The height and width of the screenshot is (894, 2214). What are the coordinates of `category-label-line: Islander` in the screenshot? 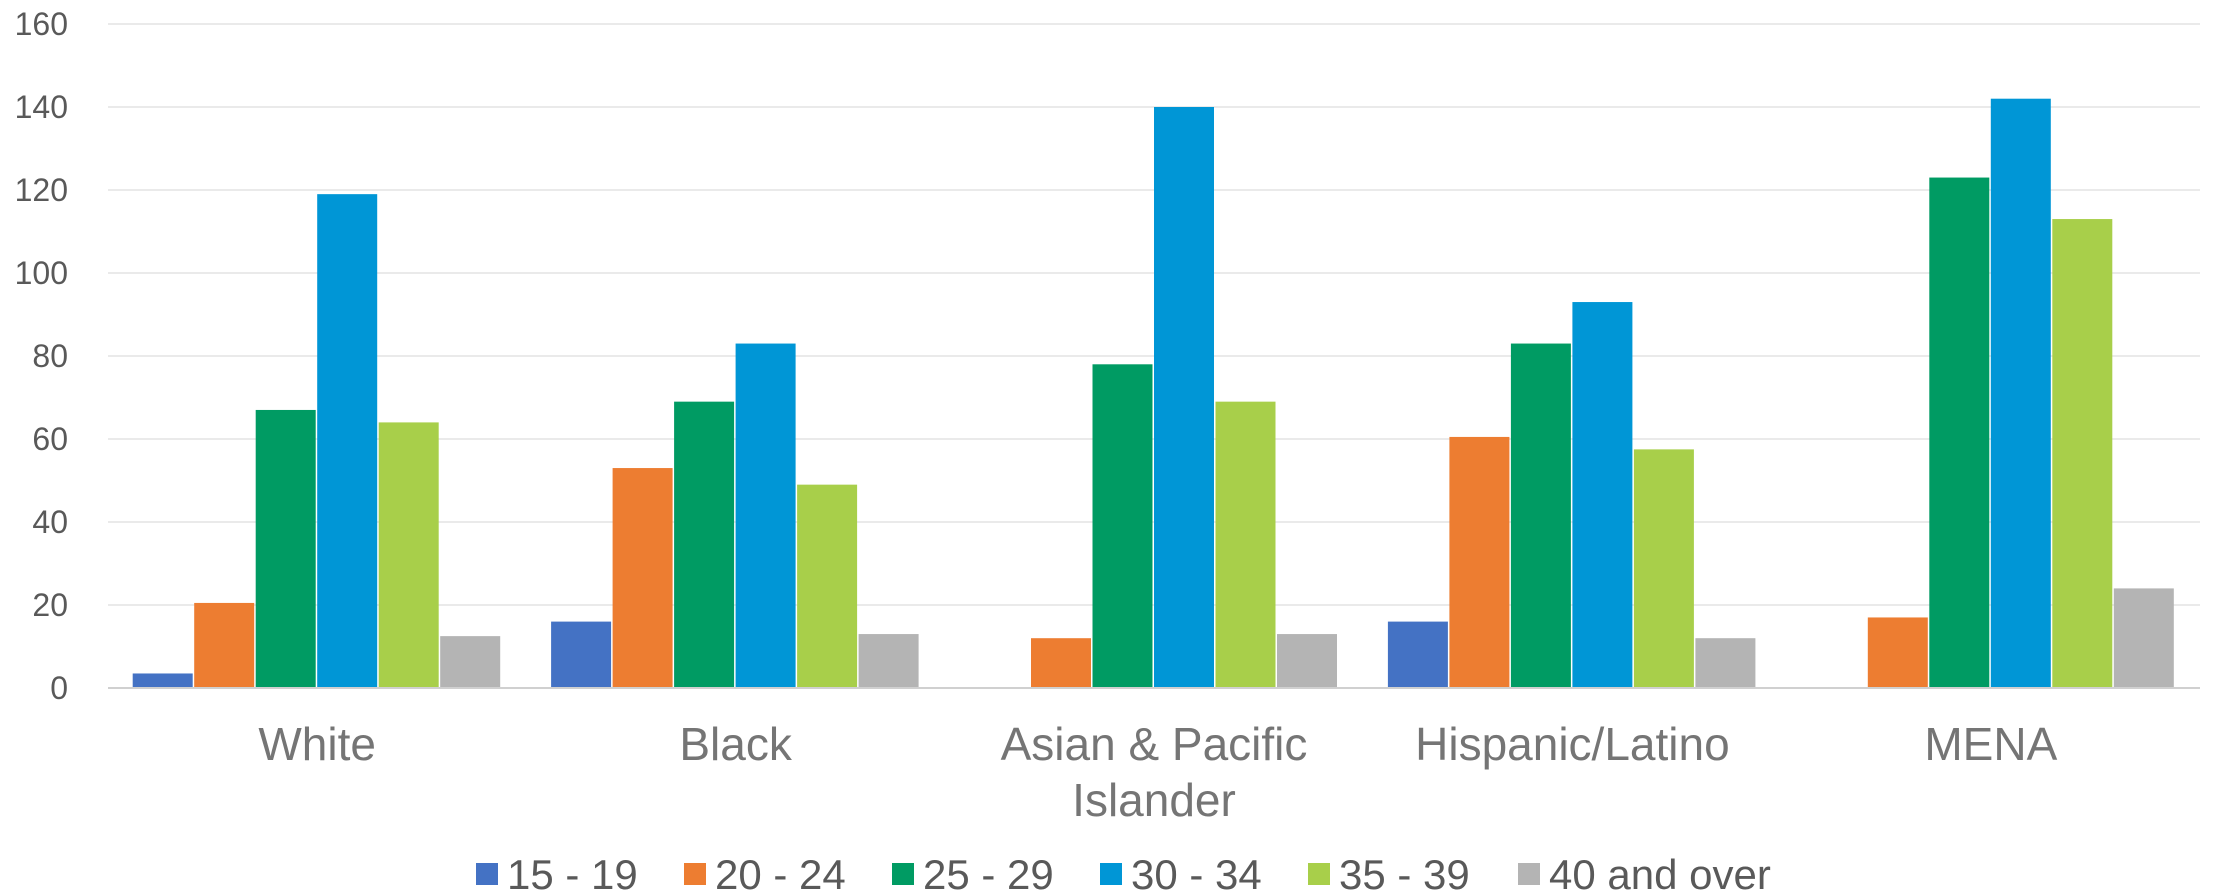 It's located at (1154, 800).